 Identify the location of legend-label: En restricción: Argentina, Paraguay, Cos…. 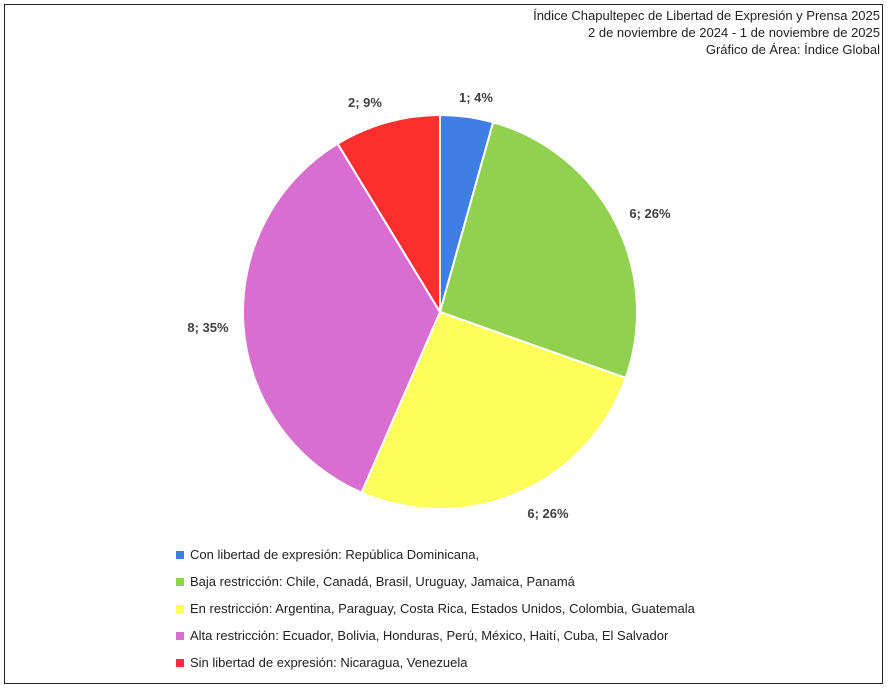
(442, 608).